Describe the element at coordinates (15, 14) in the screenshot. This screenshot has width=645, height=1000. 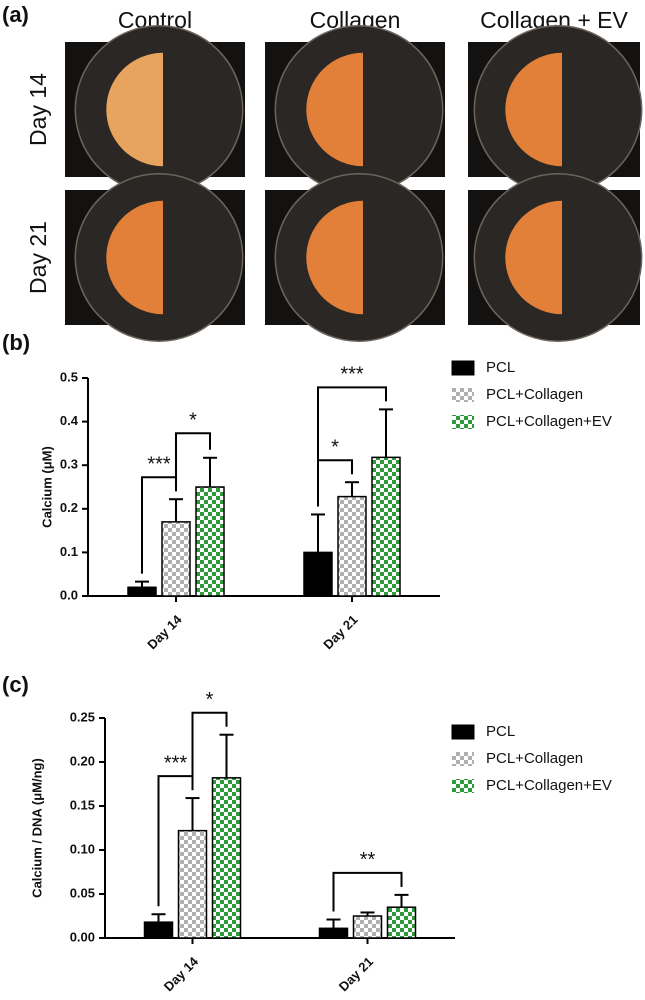
I see `panel-label: (a)` at that location.